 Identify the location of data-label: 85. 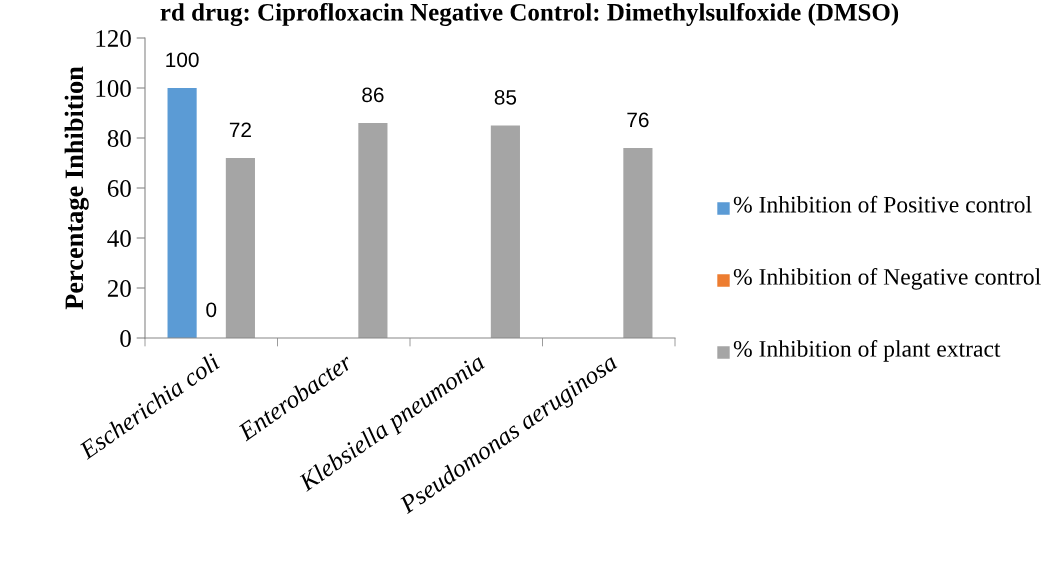
(505, 97).